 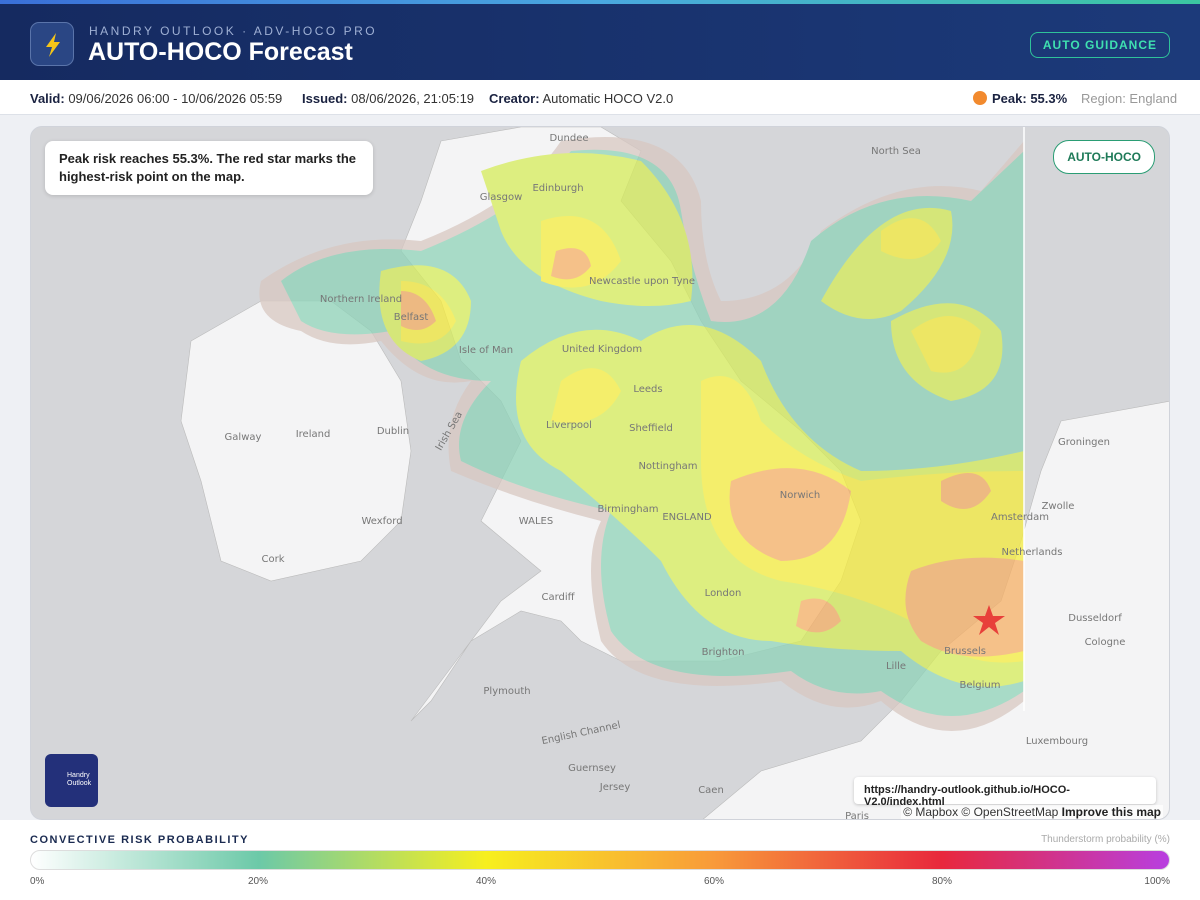 I want to click on peak-dot, so click(x=980, y=98).